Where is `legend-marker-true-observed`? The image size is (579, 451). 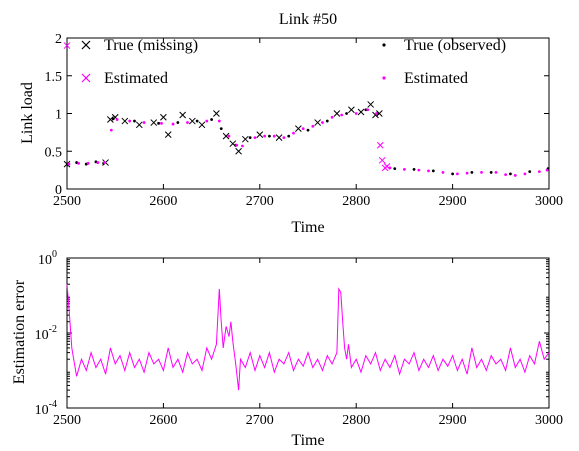 legend-marker-true-observed is located at coordinates (384, 45).